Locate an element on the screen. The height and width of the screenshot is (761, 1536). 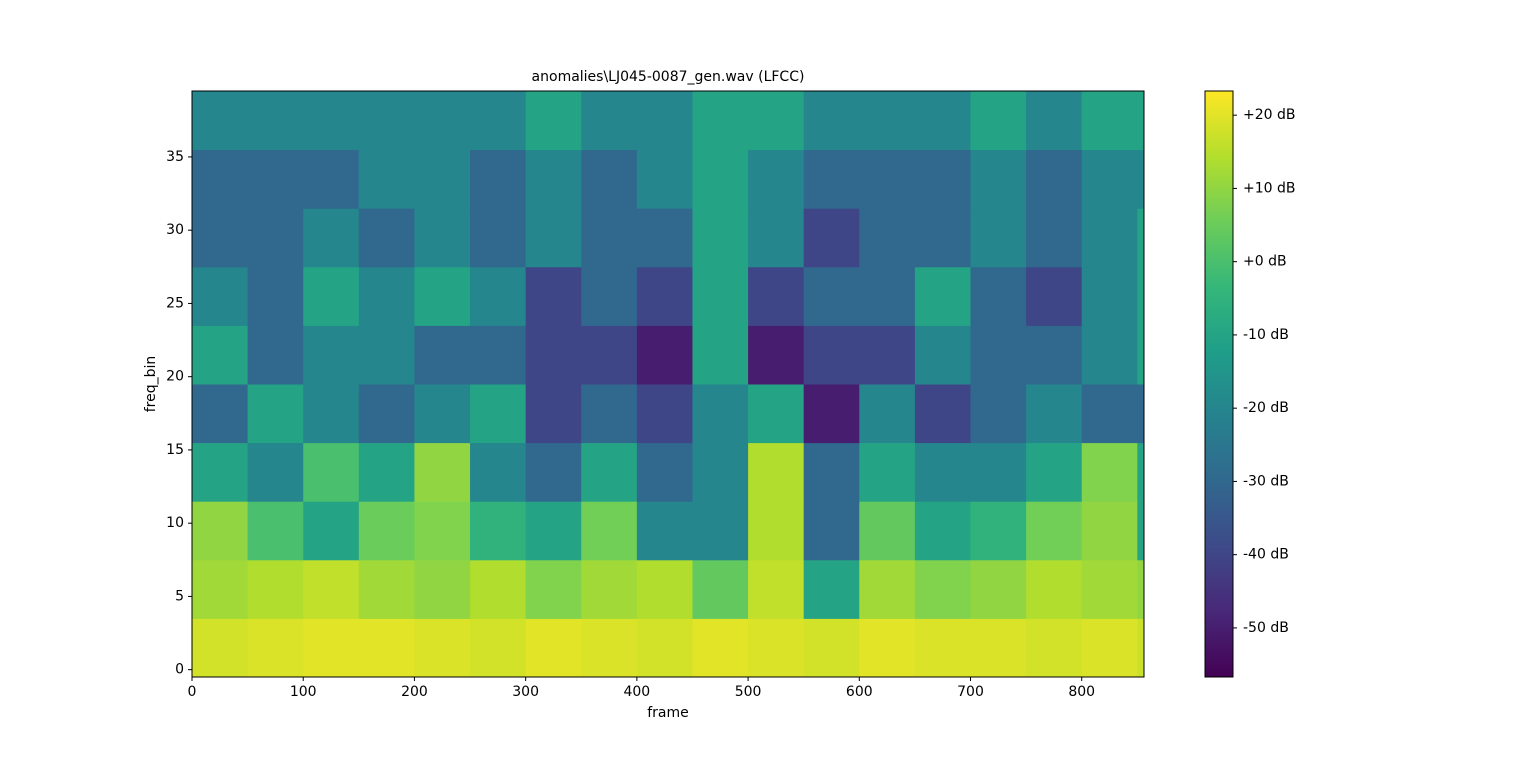
colorbar-tick-label: +10 dB is located at coordinates (1269, 188).